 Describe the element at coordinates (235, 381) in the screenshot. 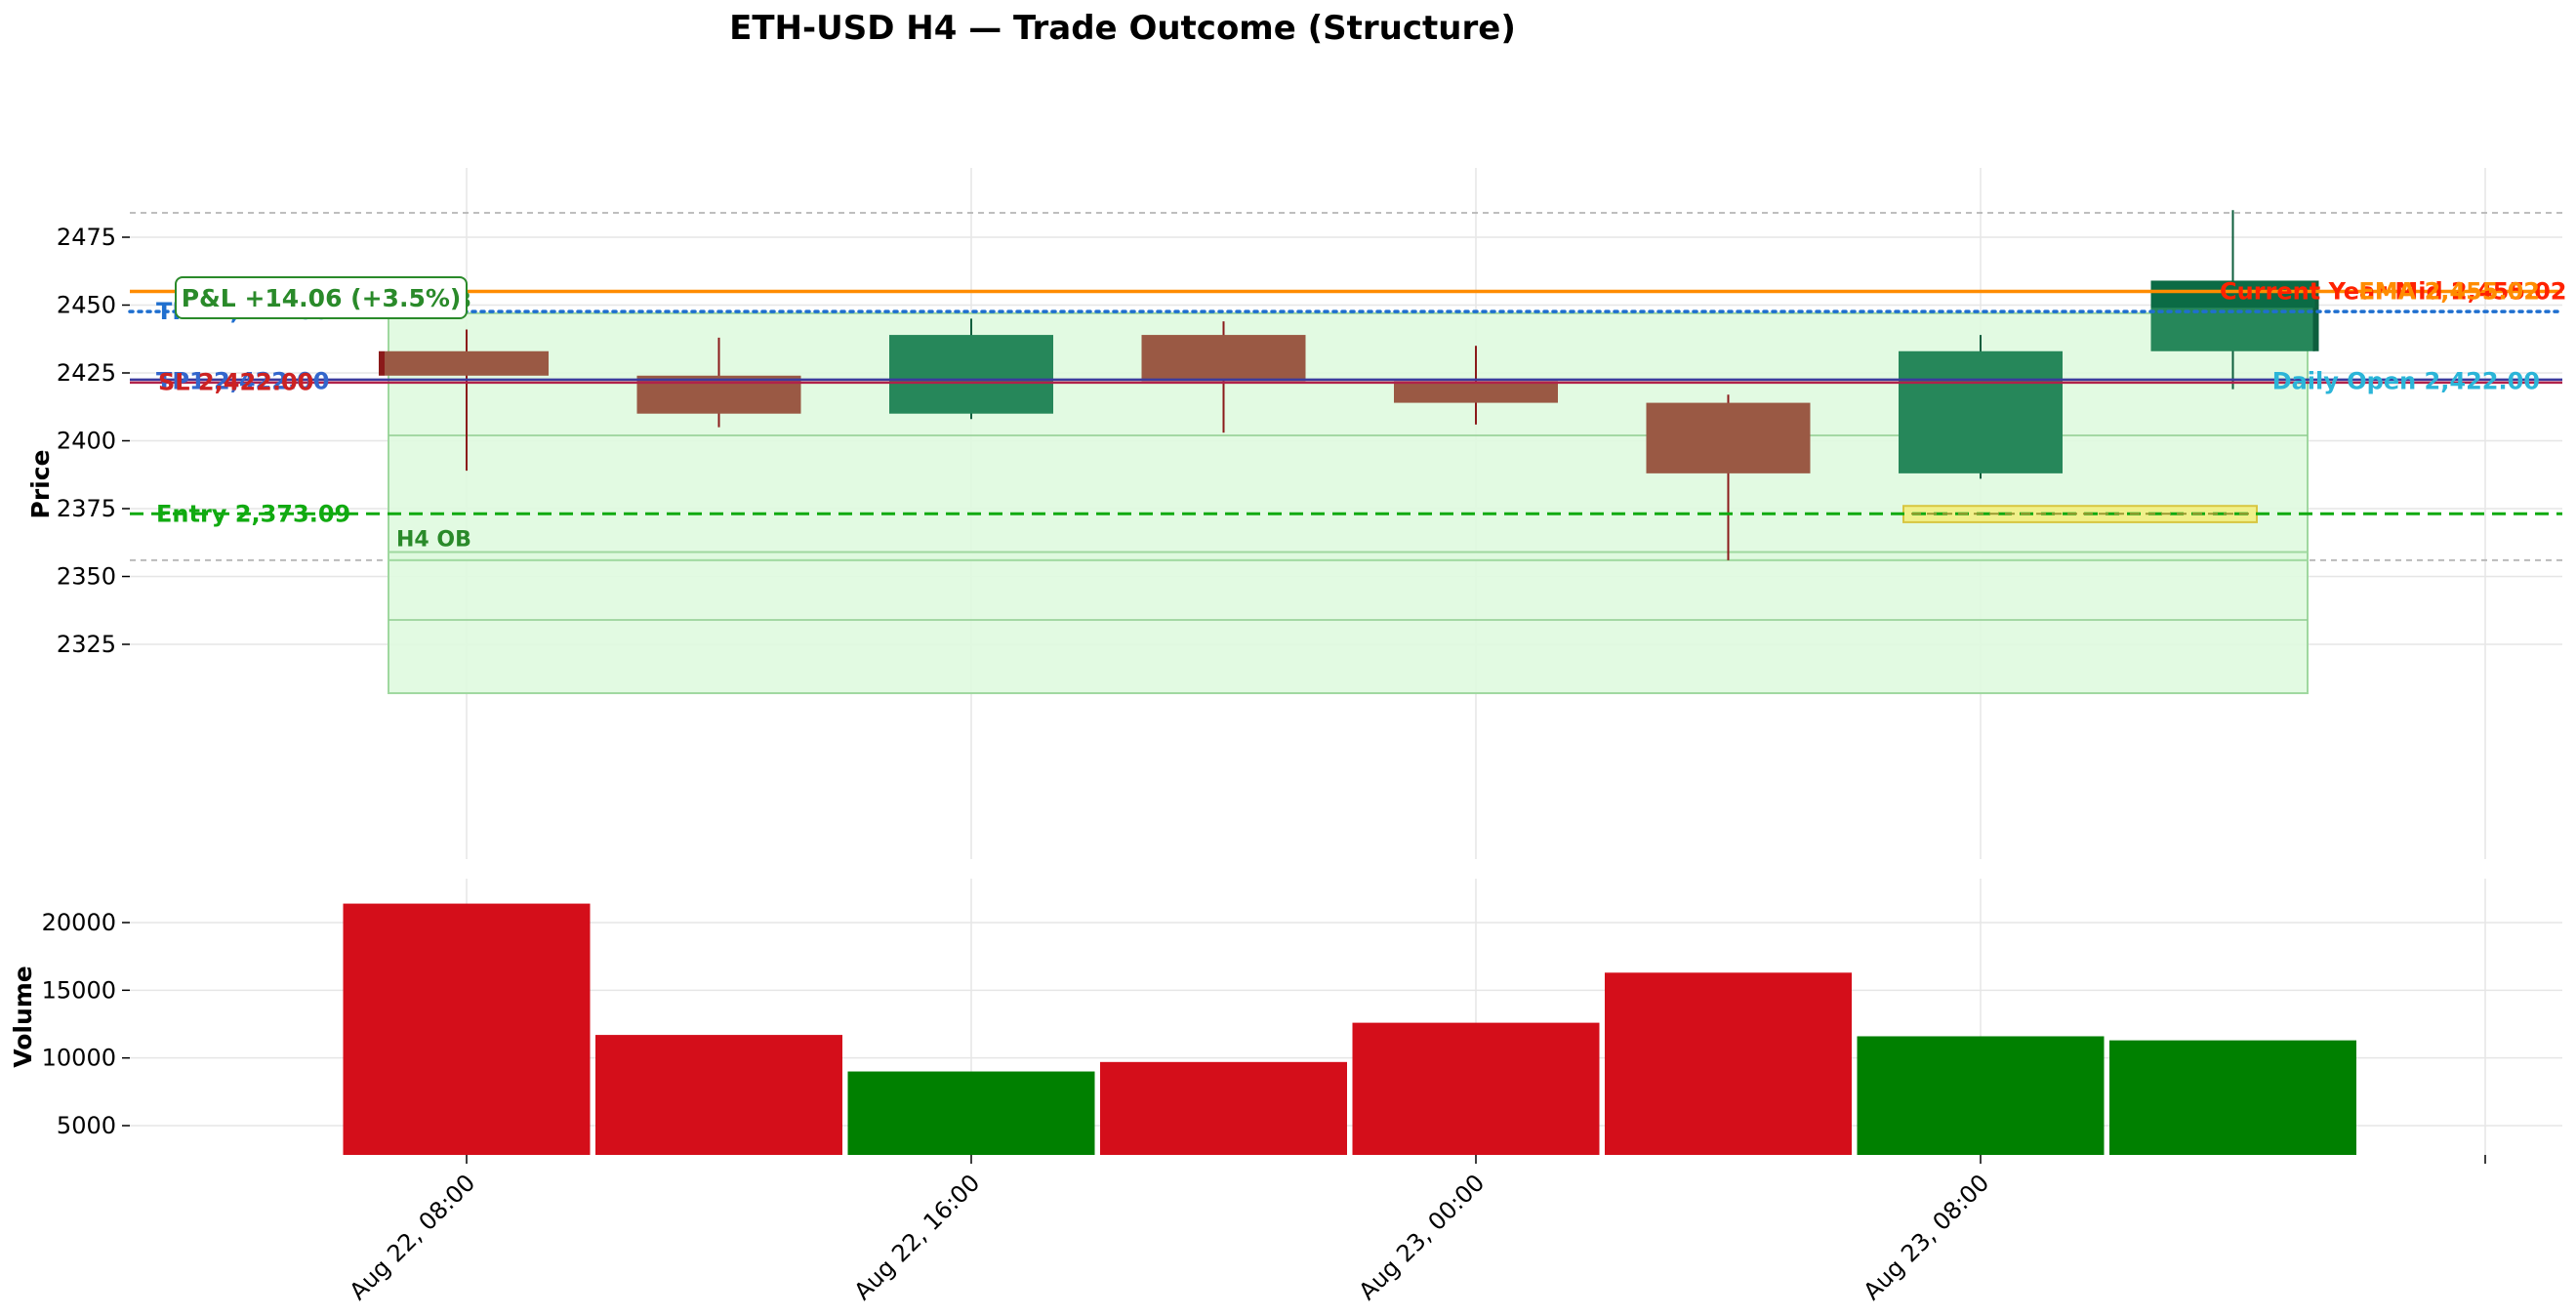

I see `sl-label: SL 2,422.00` at that location.